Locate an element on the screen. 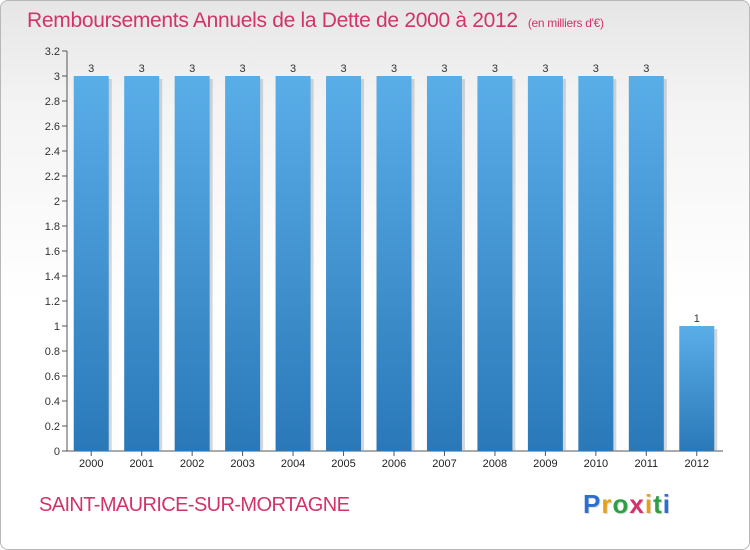  x-tick-label-2011: 2011 is located at coordinates (646, 464).